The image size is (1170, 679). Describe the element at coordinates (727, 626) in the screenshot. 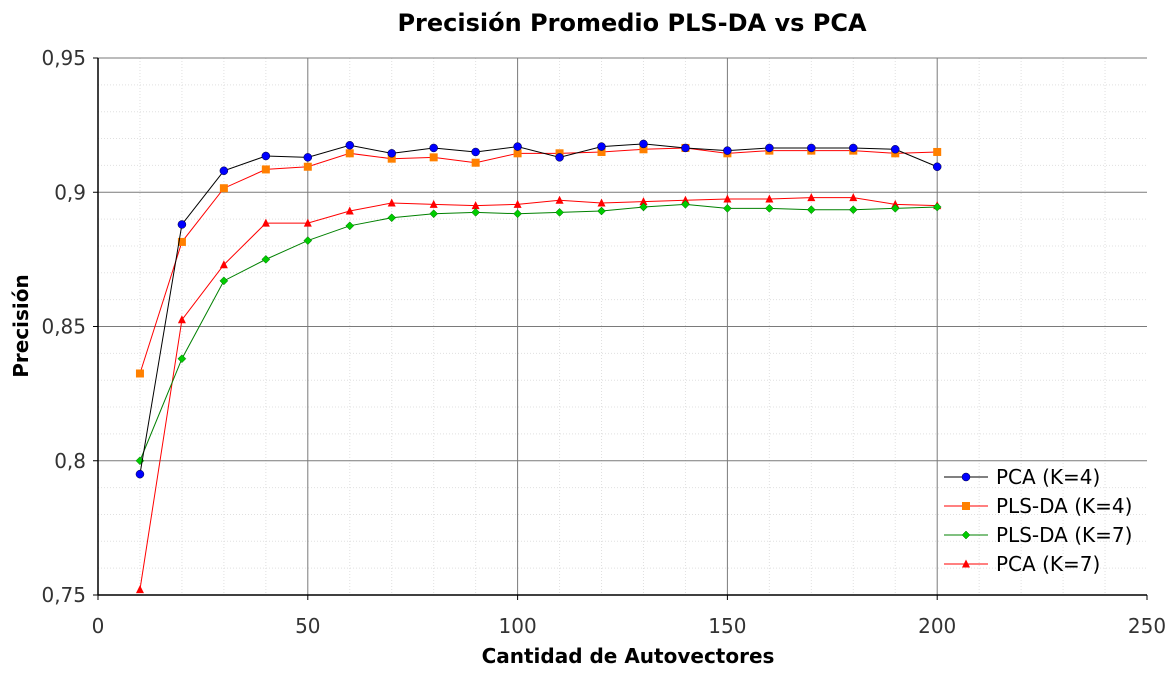

I see `x-tick-label: 150` at that location.